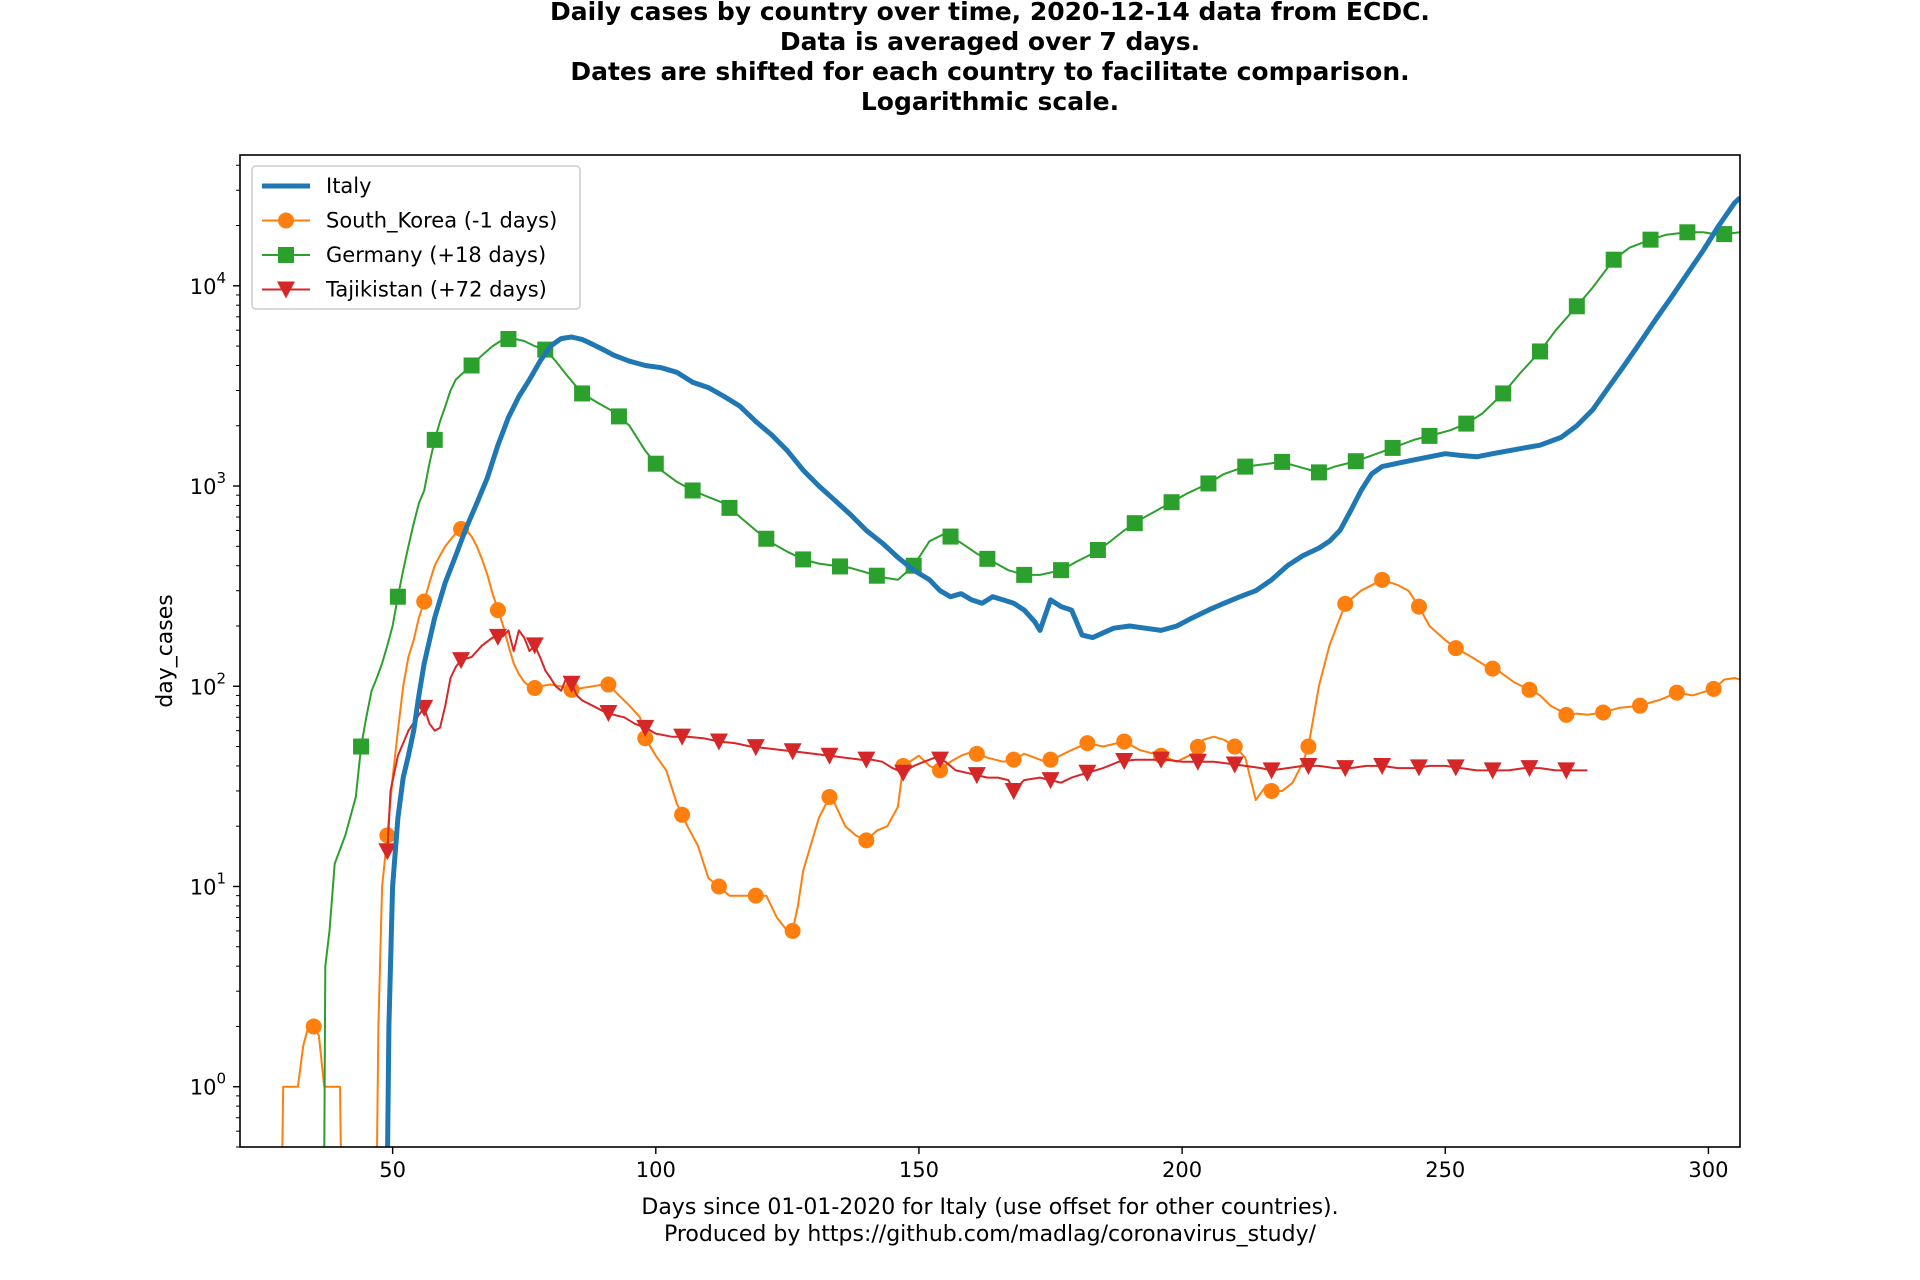 The image size is (1920, 1280). Describe the element at coordinates (1708, 1170) in the screenshot. I see `x-tick-label-5: 300` at that location.